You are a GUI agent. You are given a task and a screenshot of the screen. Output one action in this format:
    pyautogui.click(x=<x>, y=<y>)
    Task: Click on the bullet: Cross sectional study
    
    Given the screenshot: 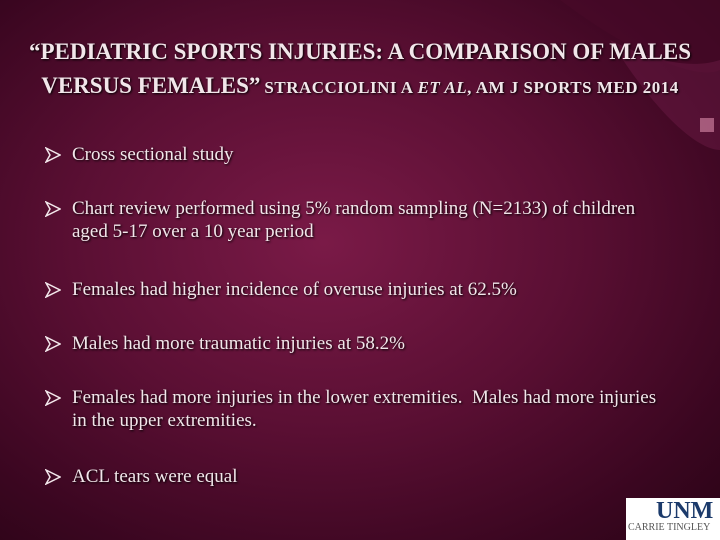 What is the action you would take?
    pyautogui.click(x=355, y=154)
    